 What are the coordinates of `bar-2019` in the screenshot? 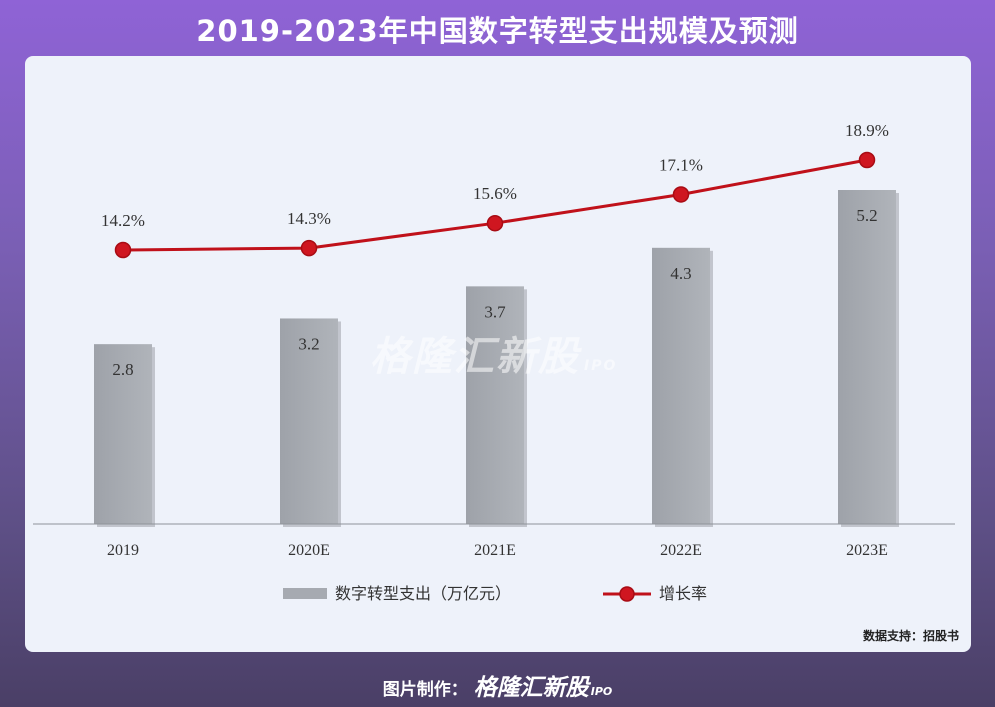 It's located at (123, 434).